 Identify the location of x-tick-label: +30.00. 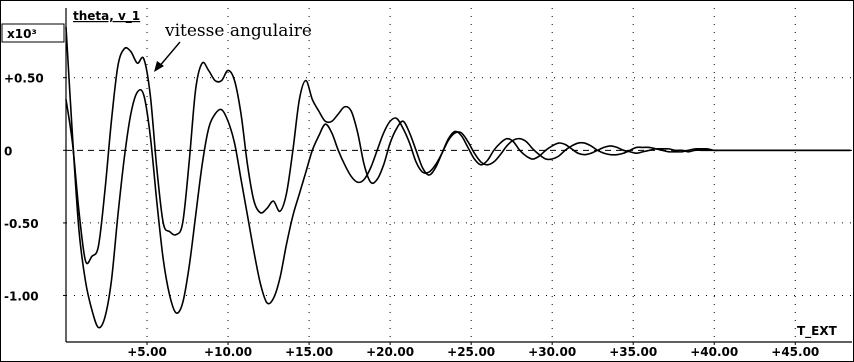
(552, 352).